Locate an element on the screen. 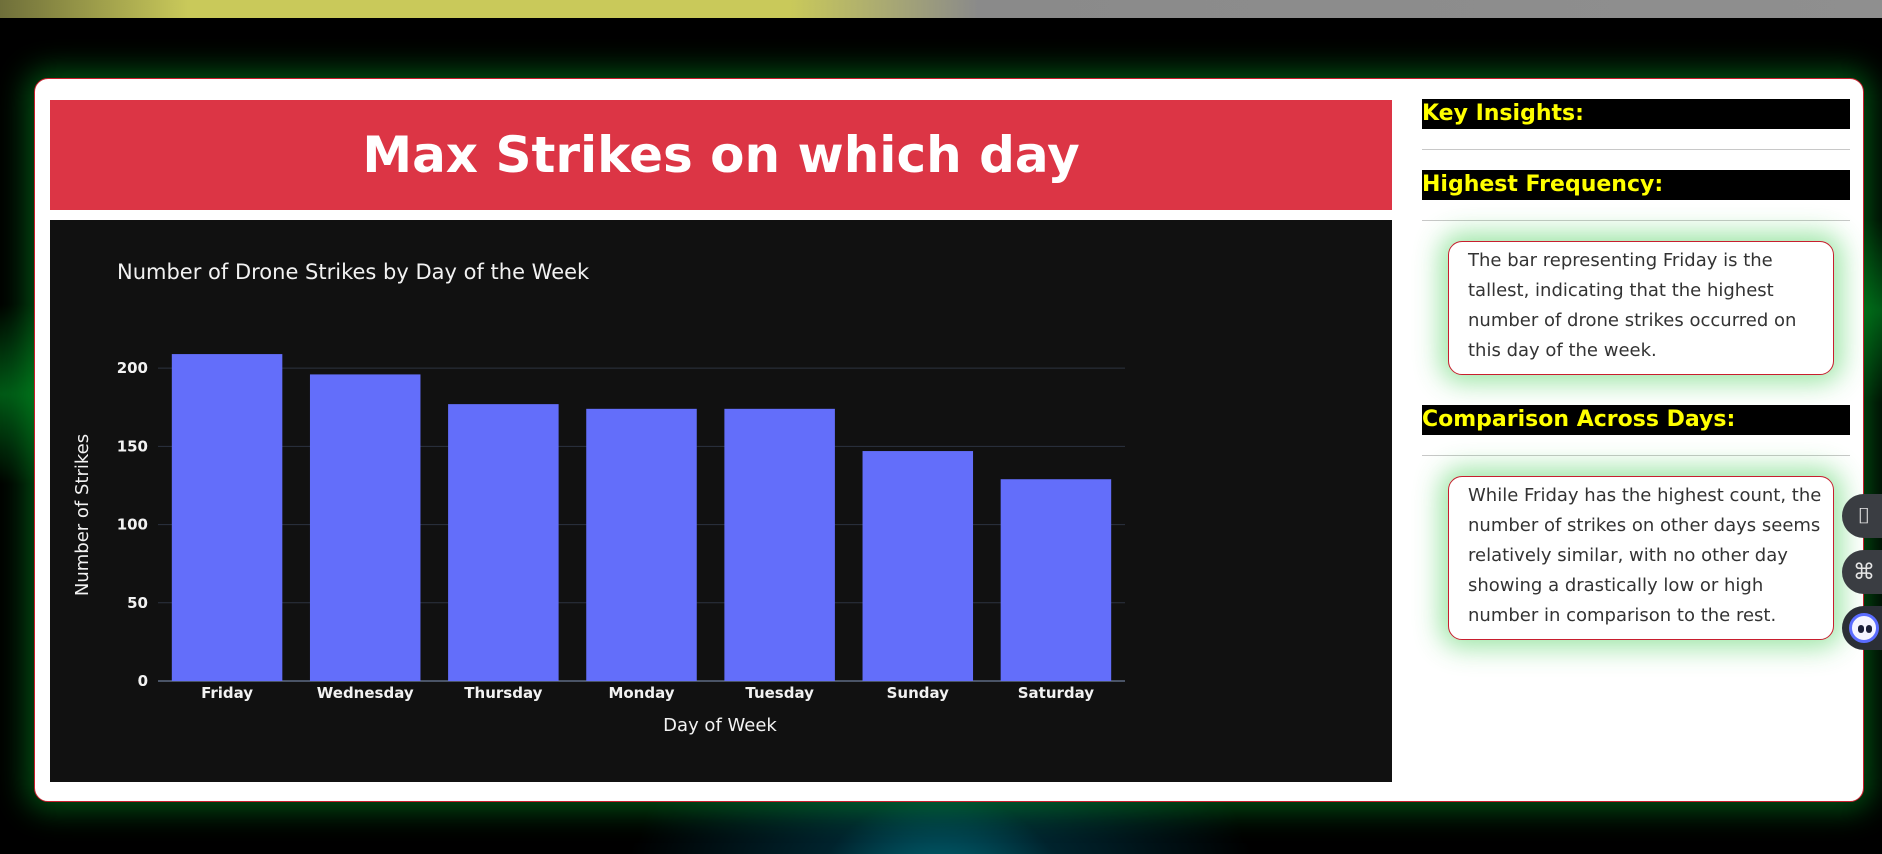 The width and height of the screenshot is (1882, 854). bar-thursday is located at coordinates (503, 542).